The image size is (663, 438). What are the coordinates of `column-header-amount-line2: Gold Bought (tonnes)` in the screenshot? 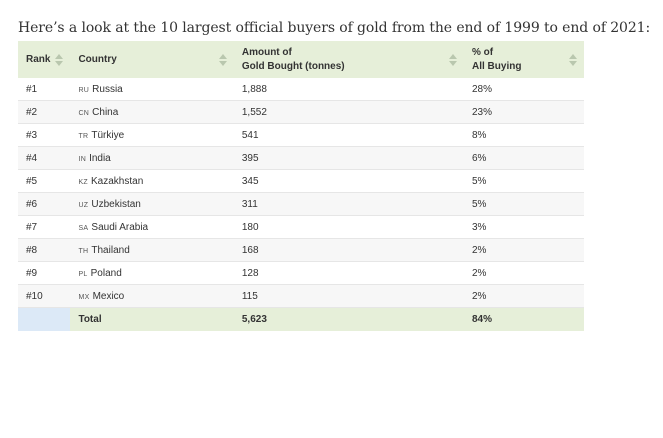 It's located at (293, 66).